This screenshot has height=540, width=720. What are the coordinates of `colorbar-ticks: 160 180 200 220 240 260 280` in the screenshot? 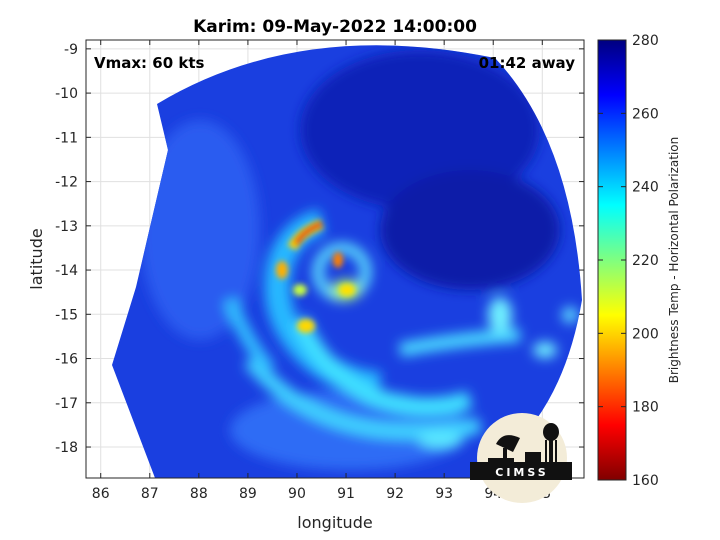 It's located at (628, 261).